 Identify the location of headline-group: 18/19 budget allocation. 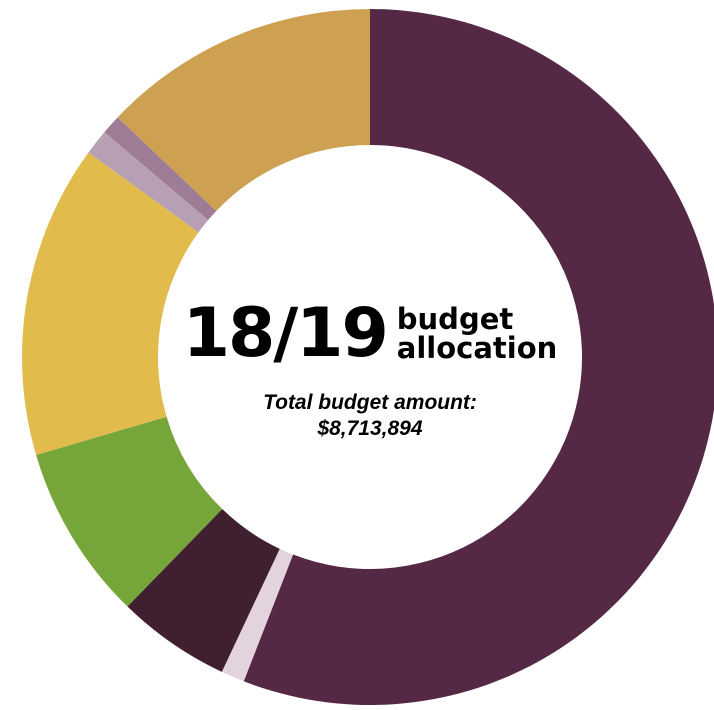
(370, 334).